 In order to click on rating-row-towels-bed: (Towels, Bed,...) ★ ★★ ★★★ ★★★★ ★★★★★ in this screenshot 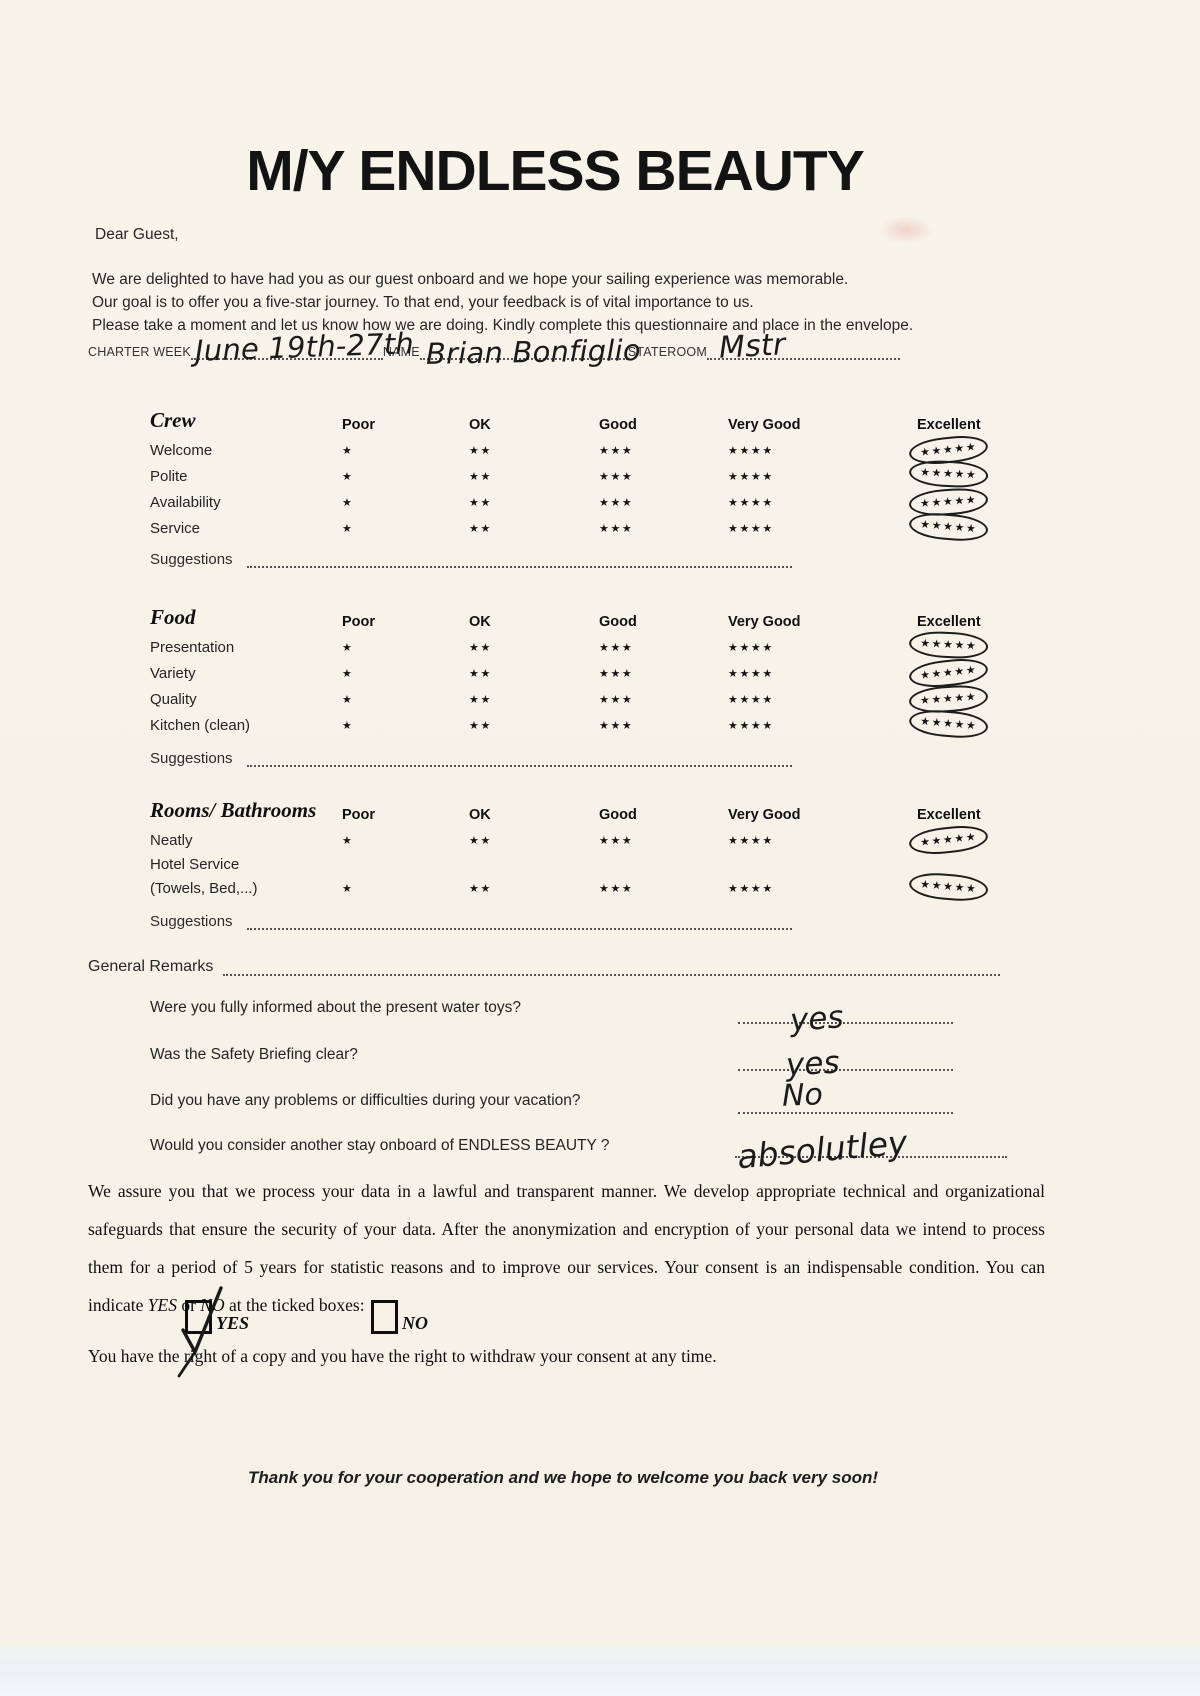, I will do `click(575, 887)`.